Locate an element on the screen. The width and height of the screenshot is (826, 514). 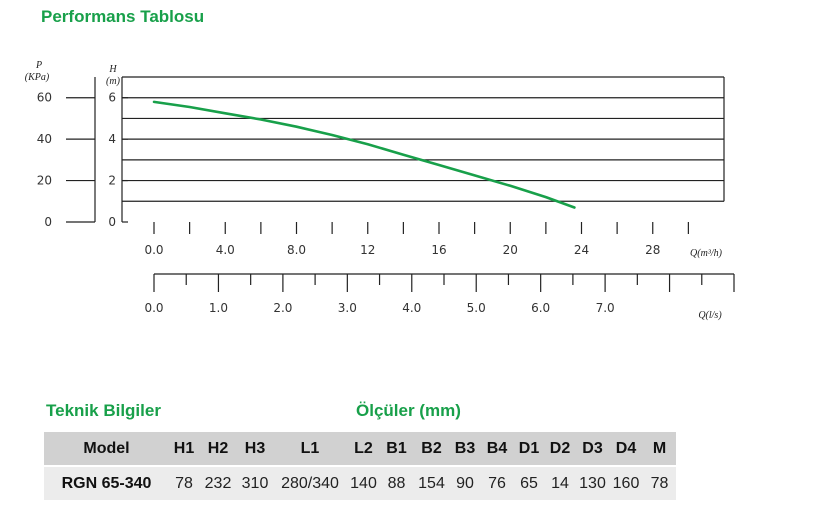
h-tick-label: 2 is located at coordinates (112, 181).